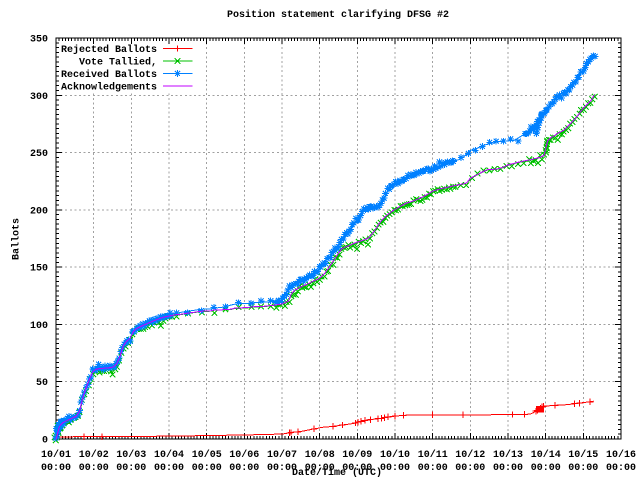 This screenshot has width=640, height=480. I want to click on svg-text: 350, so click(39, 40).